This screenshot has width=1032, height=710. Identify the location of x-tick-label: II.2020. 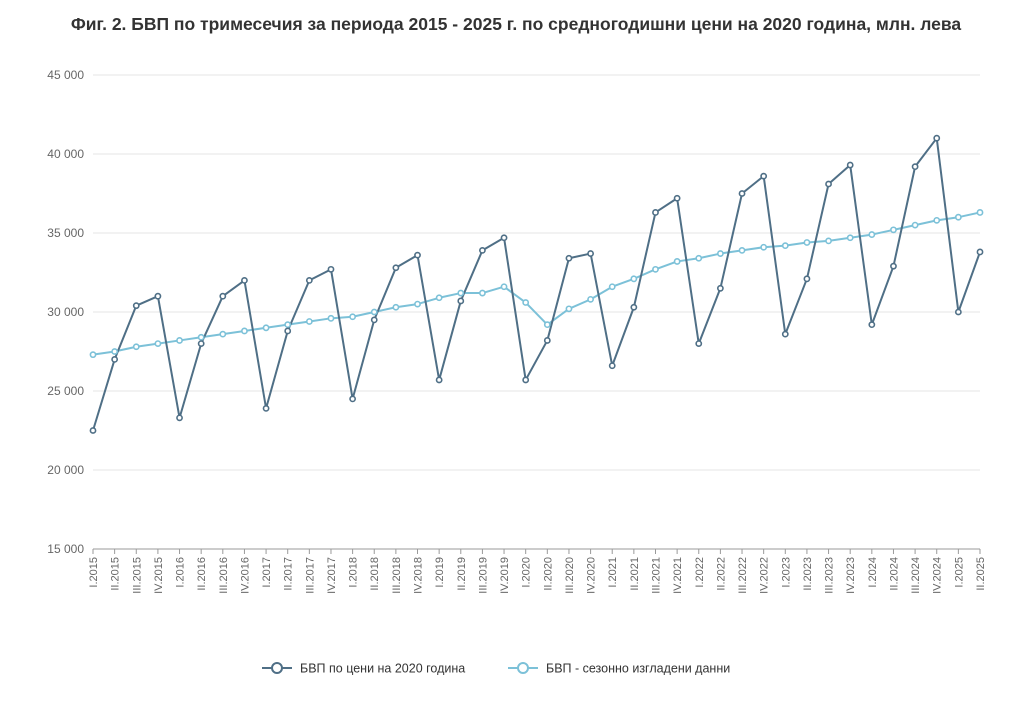
(548, 574).